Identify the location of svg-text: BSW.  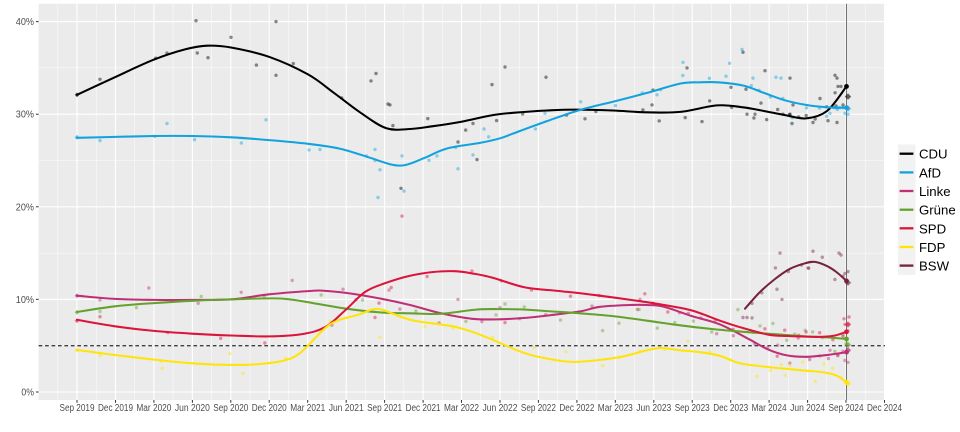
(934, 266).